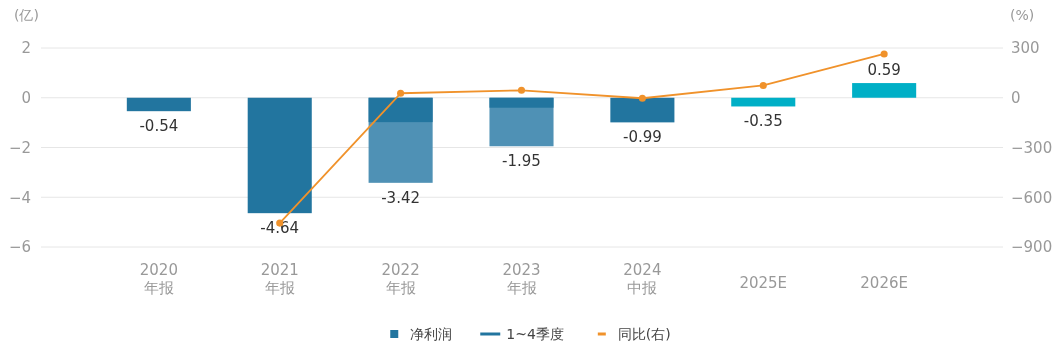  Describe the element at coordinates (19, 147) in the screenshot. I see `y-tick-label: −2` at that location.